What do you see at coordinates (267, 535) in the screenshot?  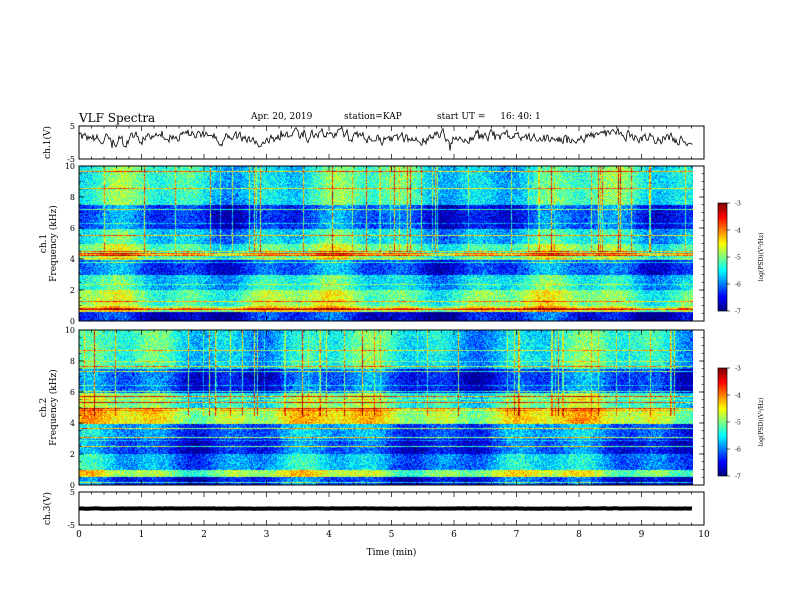 I see `x-tick-label: 3` at bounding box center [267, 535].